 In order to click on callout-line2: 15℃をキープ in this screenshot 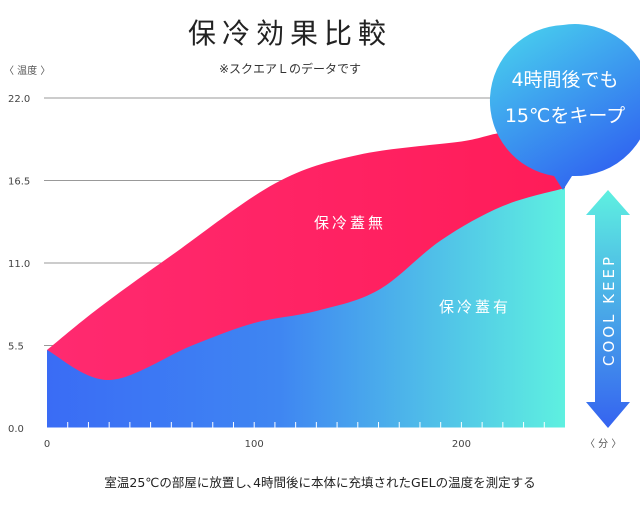, I will do `click(565, 116)`.